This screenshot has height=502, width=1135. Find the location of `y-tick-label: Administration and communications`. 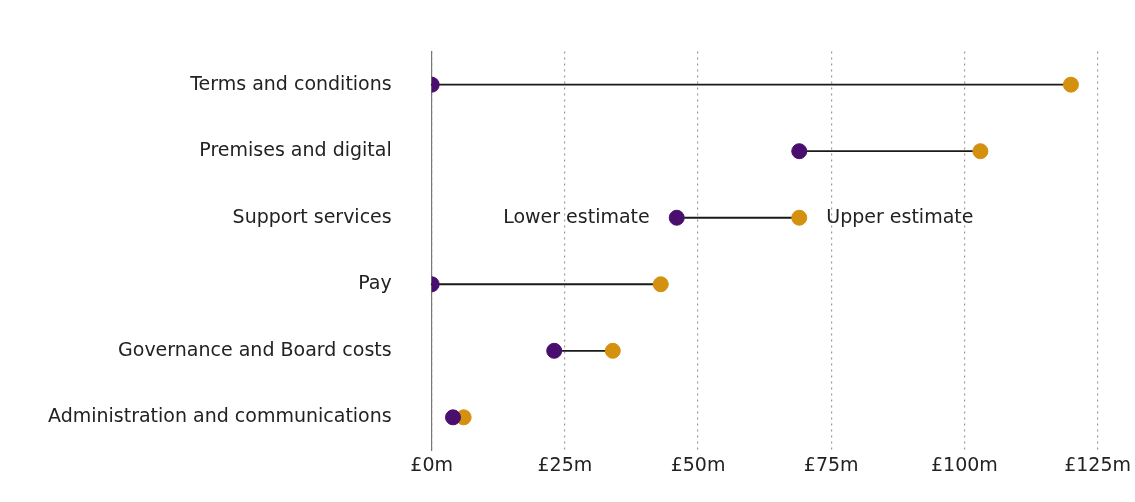

y-tick-label: Administration and communications is located at coordinates (219, 415).